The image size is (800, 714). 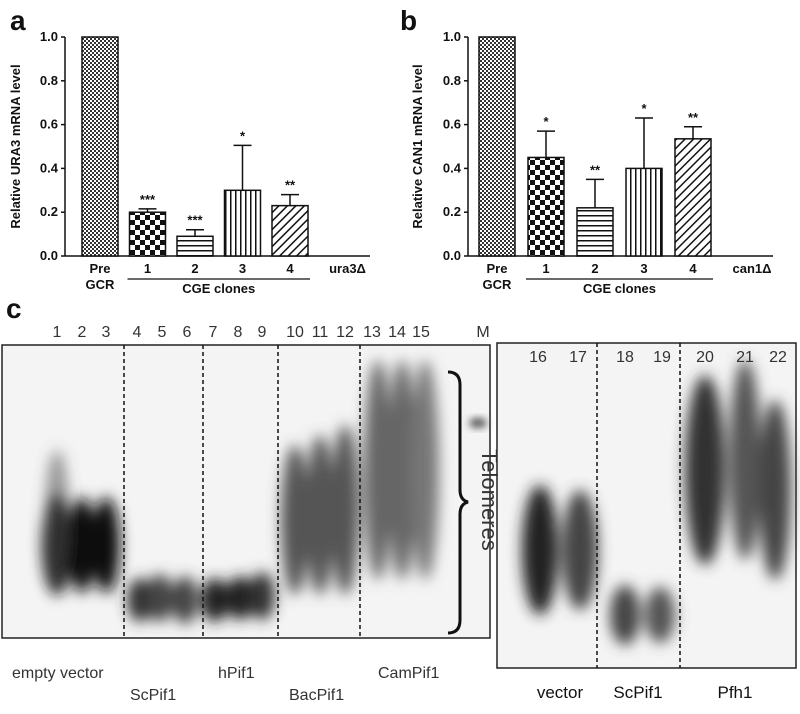 I want to click on lane-number: 9, so click(x=262, y=332).